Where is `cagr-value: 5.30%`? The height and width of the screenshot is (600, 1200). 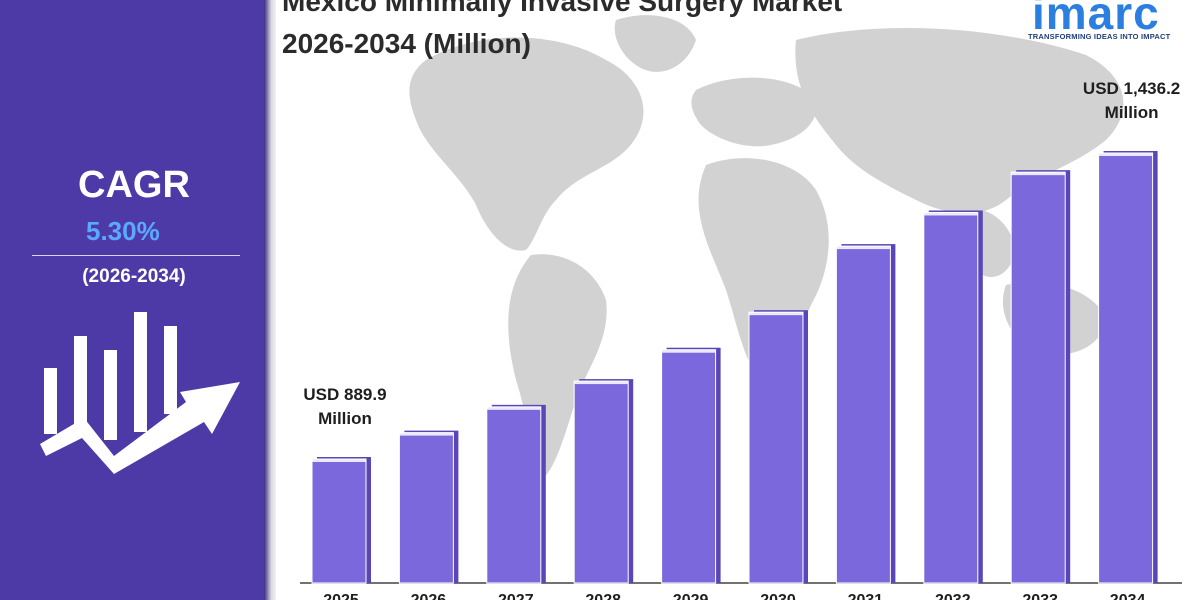 cagr-value: 5.30% is located at coordinates (123, 231).